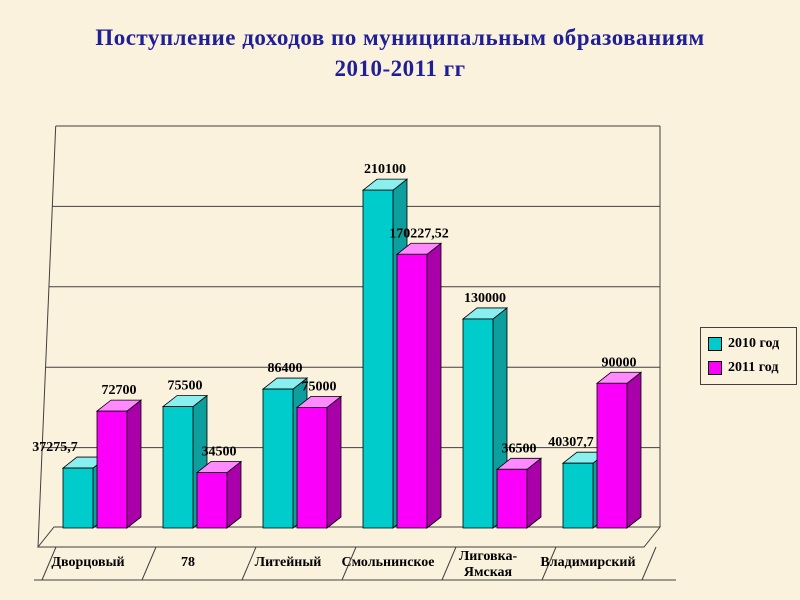  Describe the element at coordinates (112, 469) in the screenshot. I see `bar-s1-c0` at that location.